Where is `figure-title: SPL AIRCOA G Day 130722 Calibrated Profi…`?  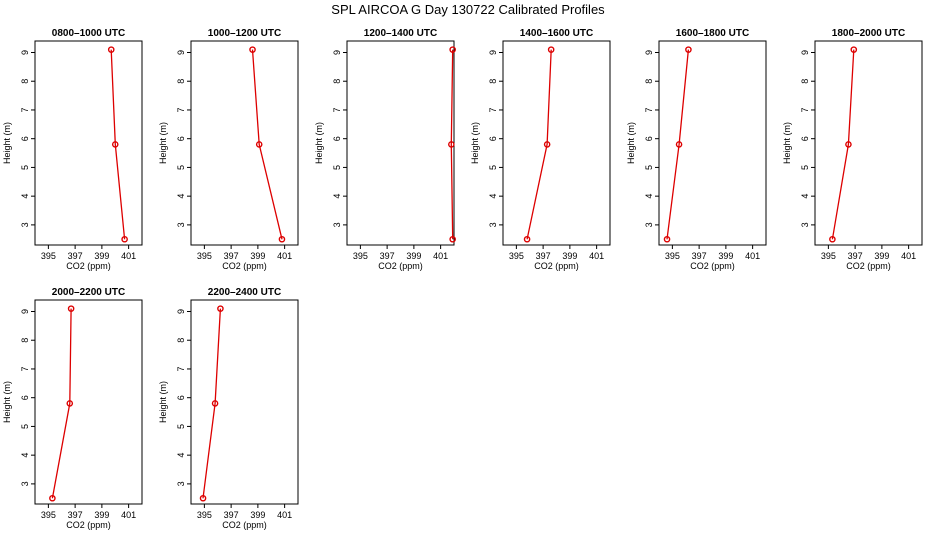 figure-title: SPL AIRCOA G Day 130722 Calibrated Profi… is located at coordinates (468, 9).